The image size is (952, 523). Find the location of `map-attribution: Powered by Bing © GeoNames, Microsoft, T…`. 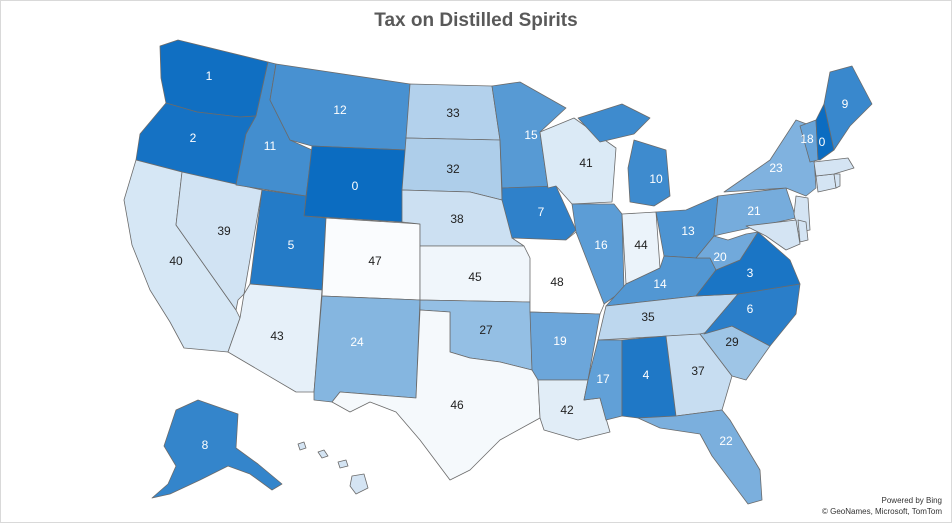

map-attribution: Powered by Bing © GeoNames, Microsoft, T… is located at coordinates (882, 506).